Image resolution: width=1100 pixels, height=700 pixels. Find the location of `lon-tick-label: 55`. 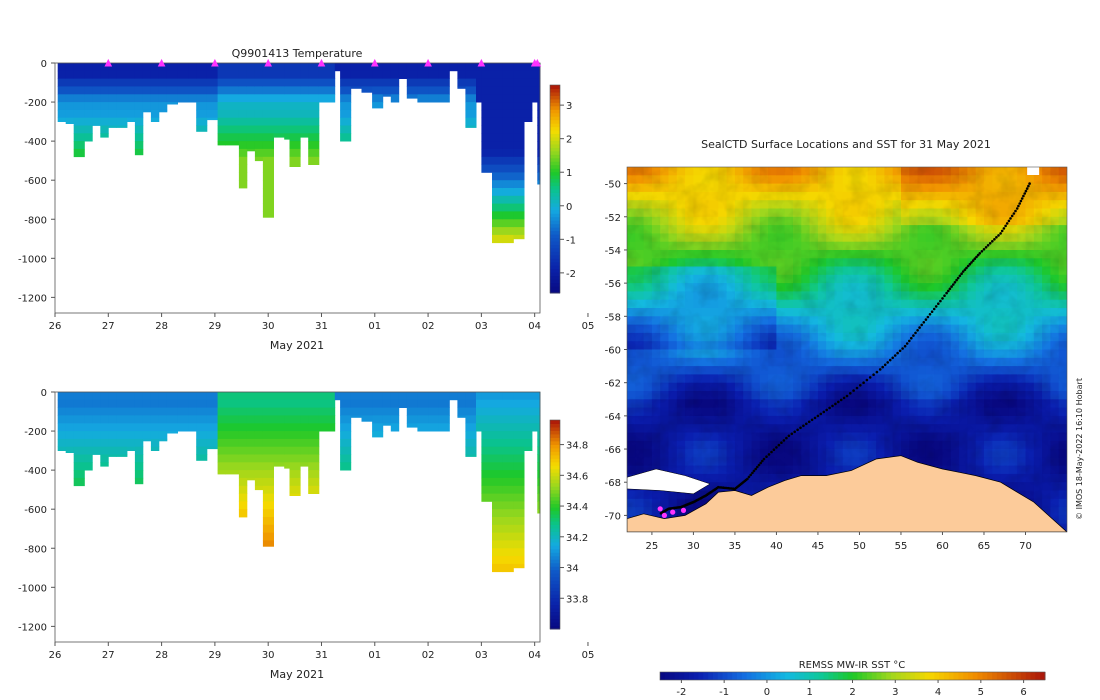

lon-tick-label: 55 is located at coordinates (901, 546).